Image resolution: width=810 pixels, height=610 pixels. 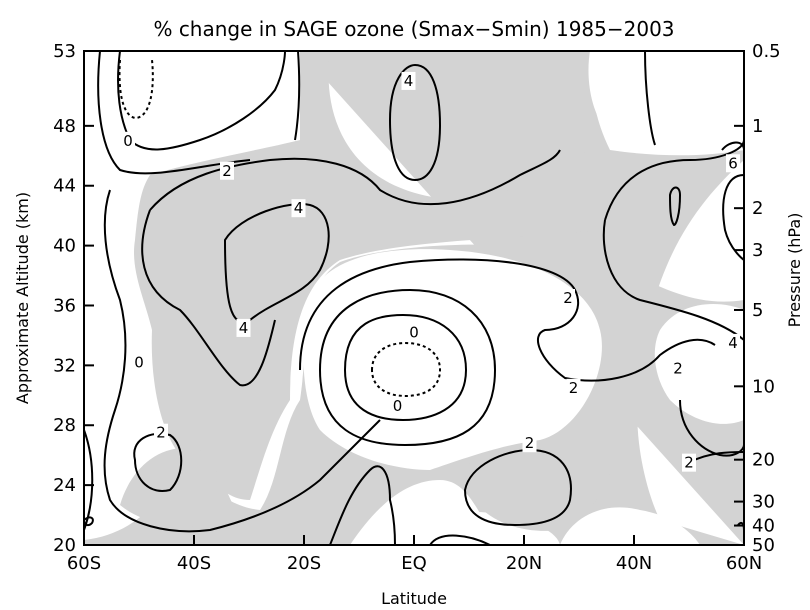 I want to click on y-right-tick-label: 50, so click(x=763, y=545).